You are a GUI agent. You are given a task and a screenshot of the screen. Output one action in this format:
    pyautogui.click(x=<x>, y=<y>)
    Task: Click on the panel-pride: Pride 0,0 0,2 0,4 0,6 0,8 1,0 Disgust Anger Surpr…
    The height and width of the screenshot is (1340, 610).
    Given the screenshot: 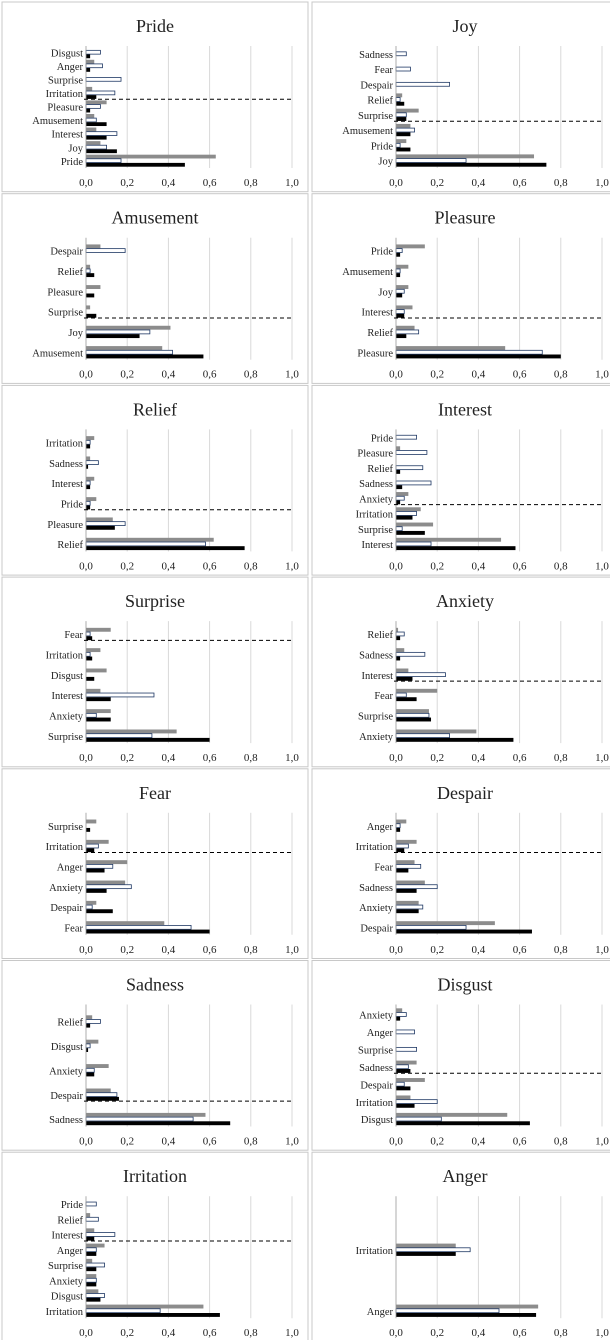 What is the action you would take?
    pyautogui.click(x=155, y=97)
    